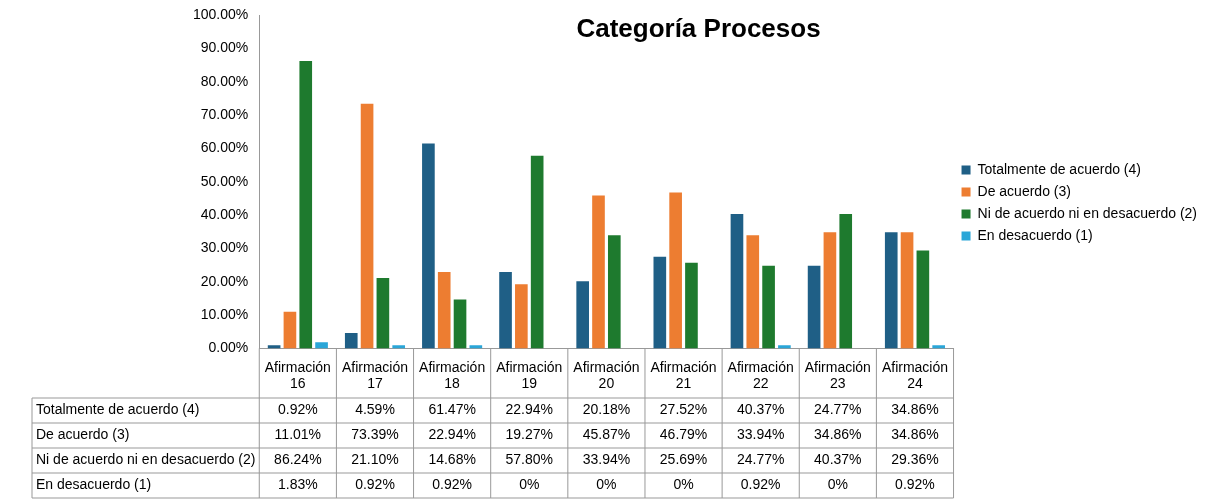  Describe the element at coordinates (375, 409) in the screenshot. I see `data-label: 4.59%` at that location.